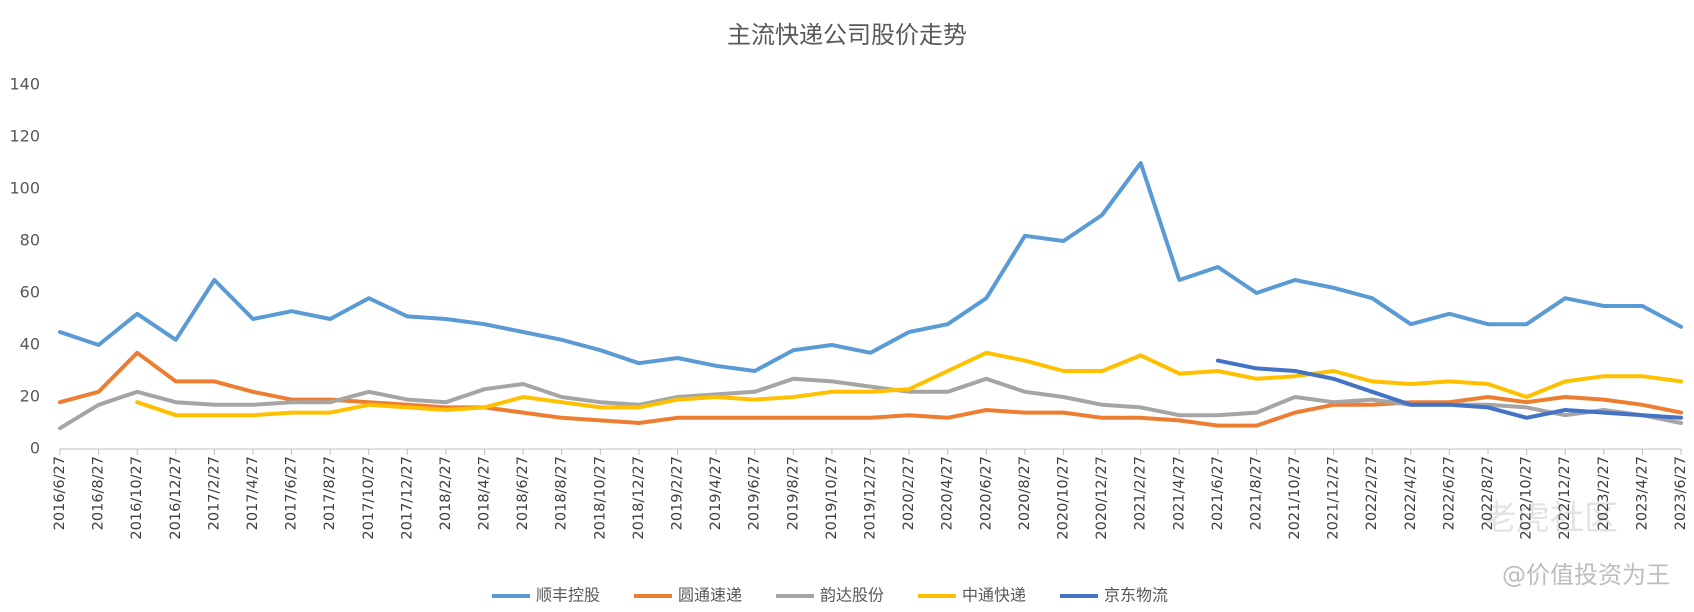 Image resolution: width=1694 pixels, height=612 pixels. I want to click on x-tick-label: 2016/8/27, so click(99, 493).